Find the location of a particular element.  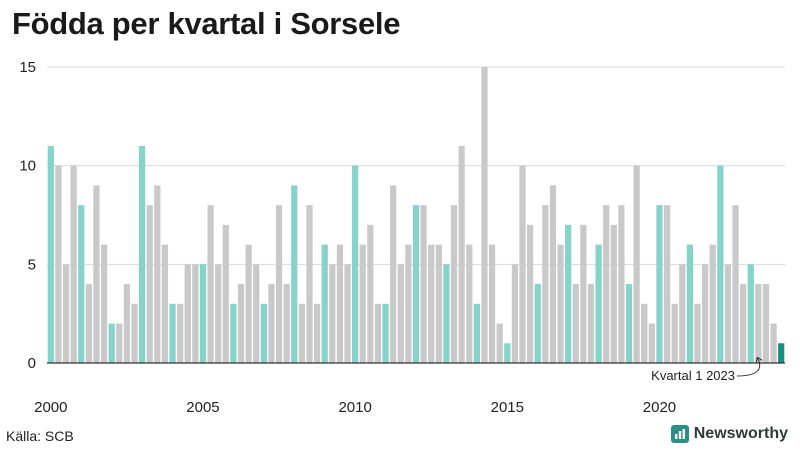

x-tick-label: 2000 is located at coordinates (50, 407).